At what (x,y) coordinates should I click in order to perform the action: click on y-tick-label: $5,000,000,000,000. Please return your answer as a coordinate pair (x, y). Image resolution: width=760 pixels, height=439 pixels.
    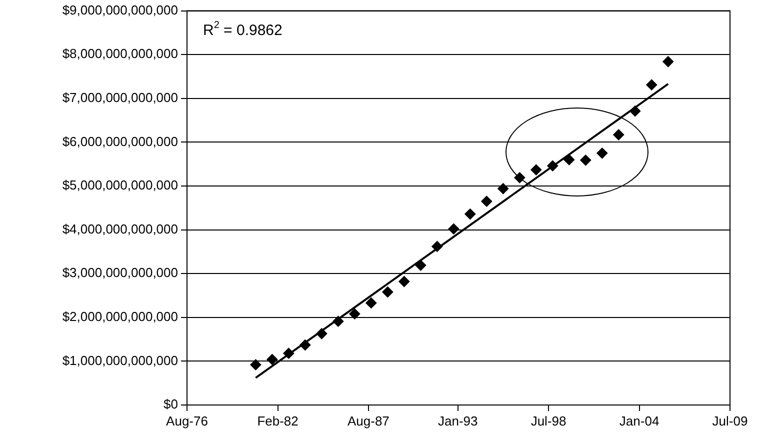
    Looking at the image, I should click on (120, 185).